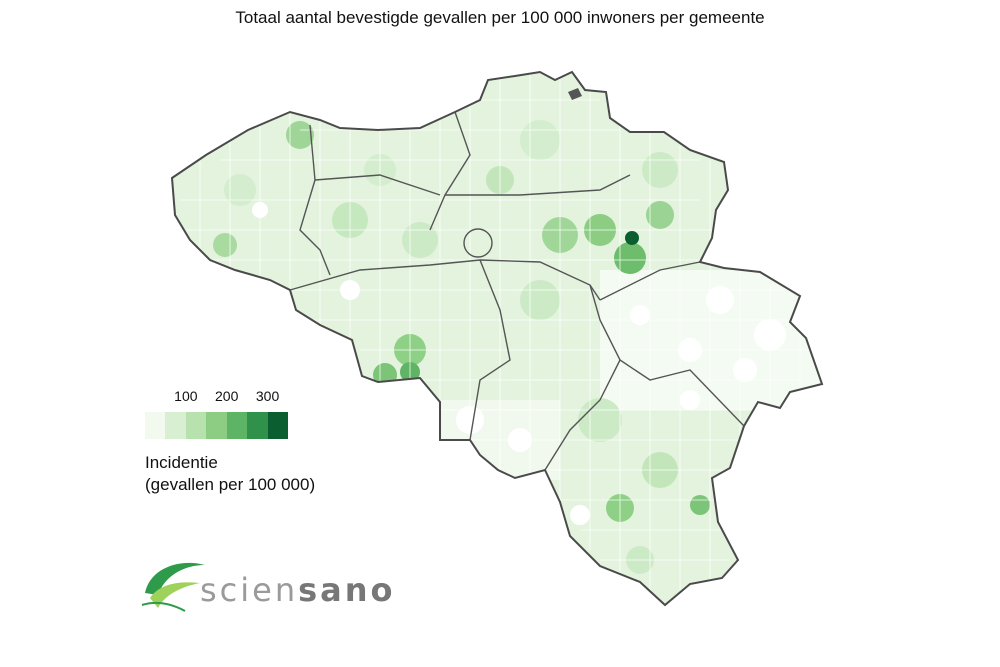  Describe the element at coordinates (347, 590) in the screenshot. I see `logo-text-part2: sano` at that location.